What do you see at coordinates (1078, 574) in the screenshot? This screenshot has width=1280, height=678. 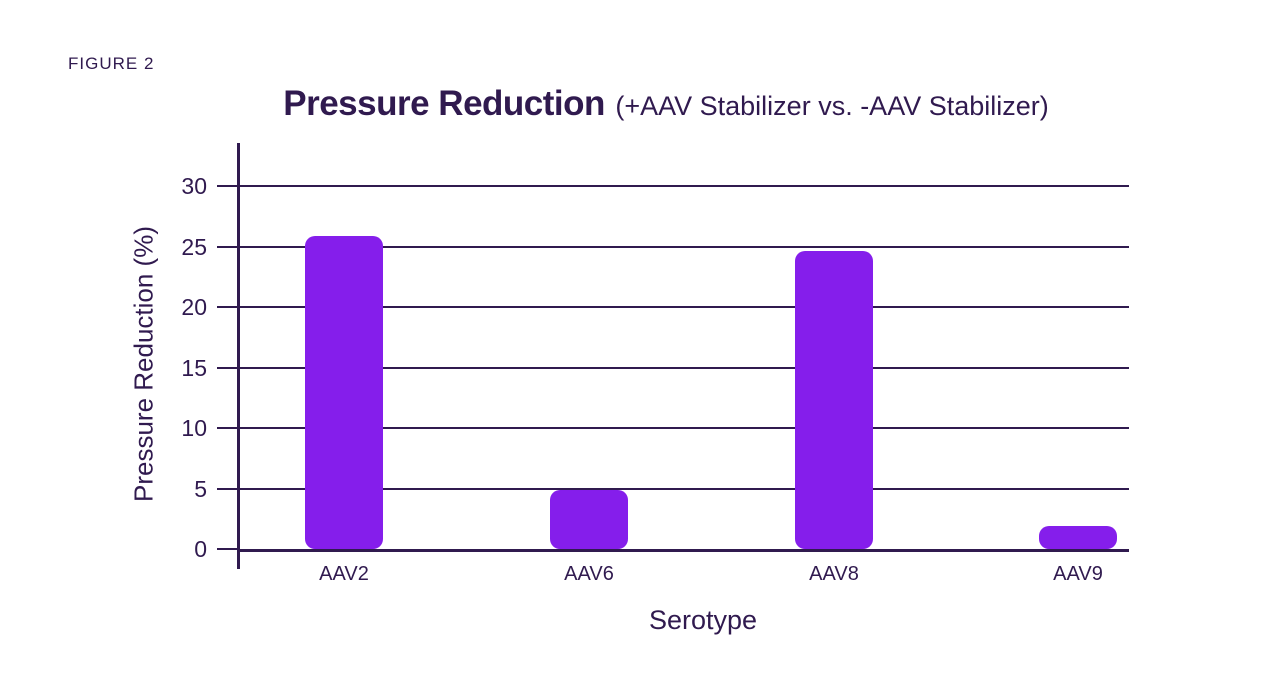 I see `x-tick-label-aav9: AAV9` at bounding box center [1078, 574].